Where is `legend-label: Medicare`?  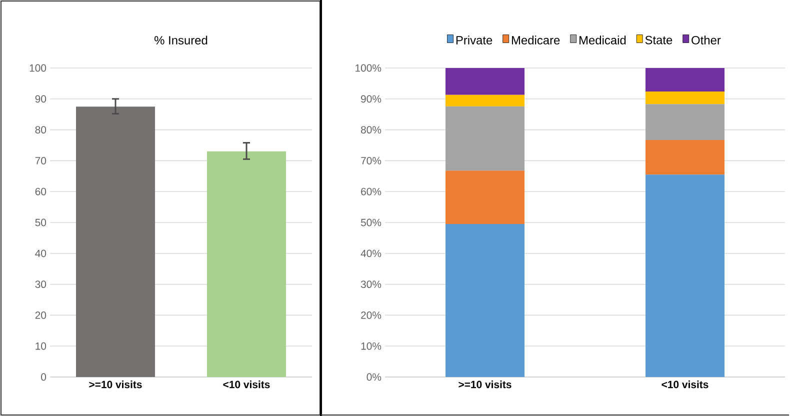
legend-label: Medicare is located at coordinates (536, 40).